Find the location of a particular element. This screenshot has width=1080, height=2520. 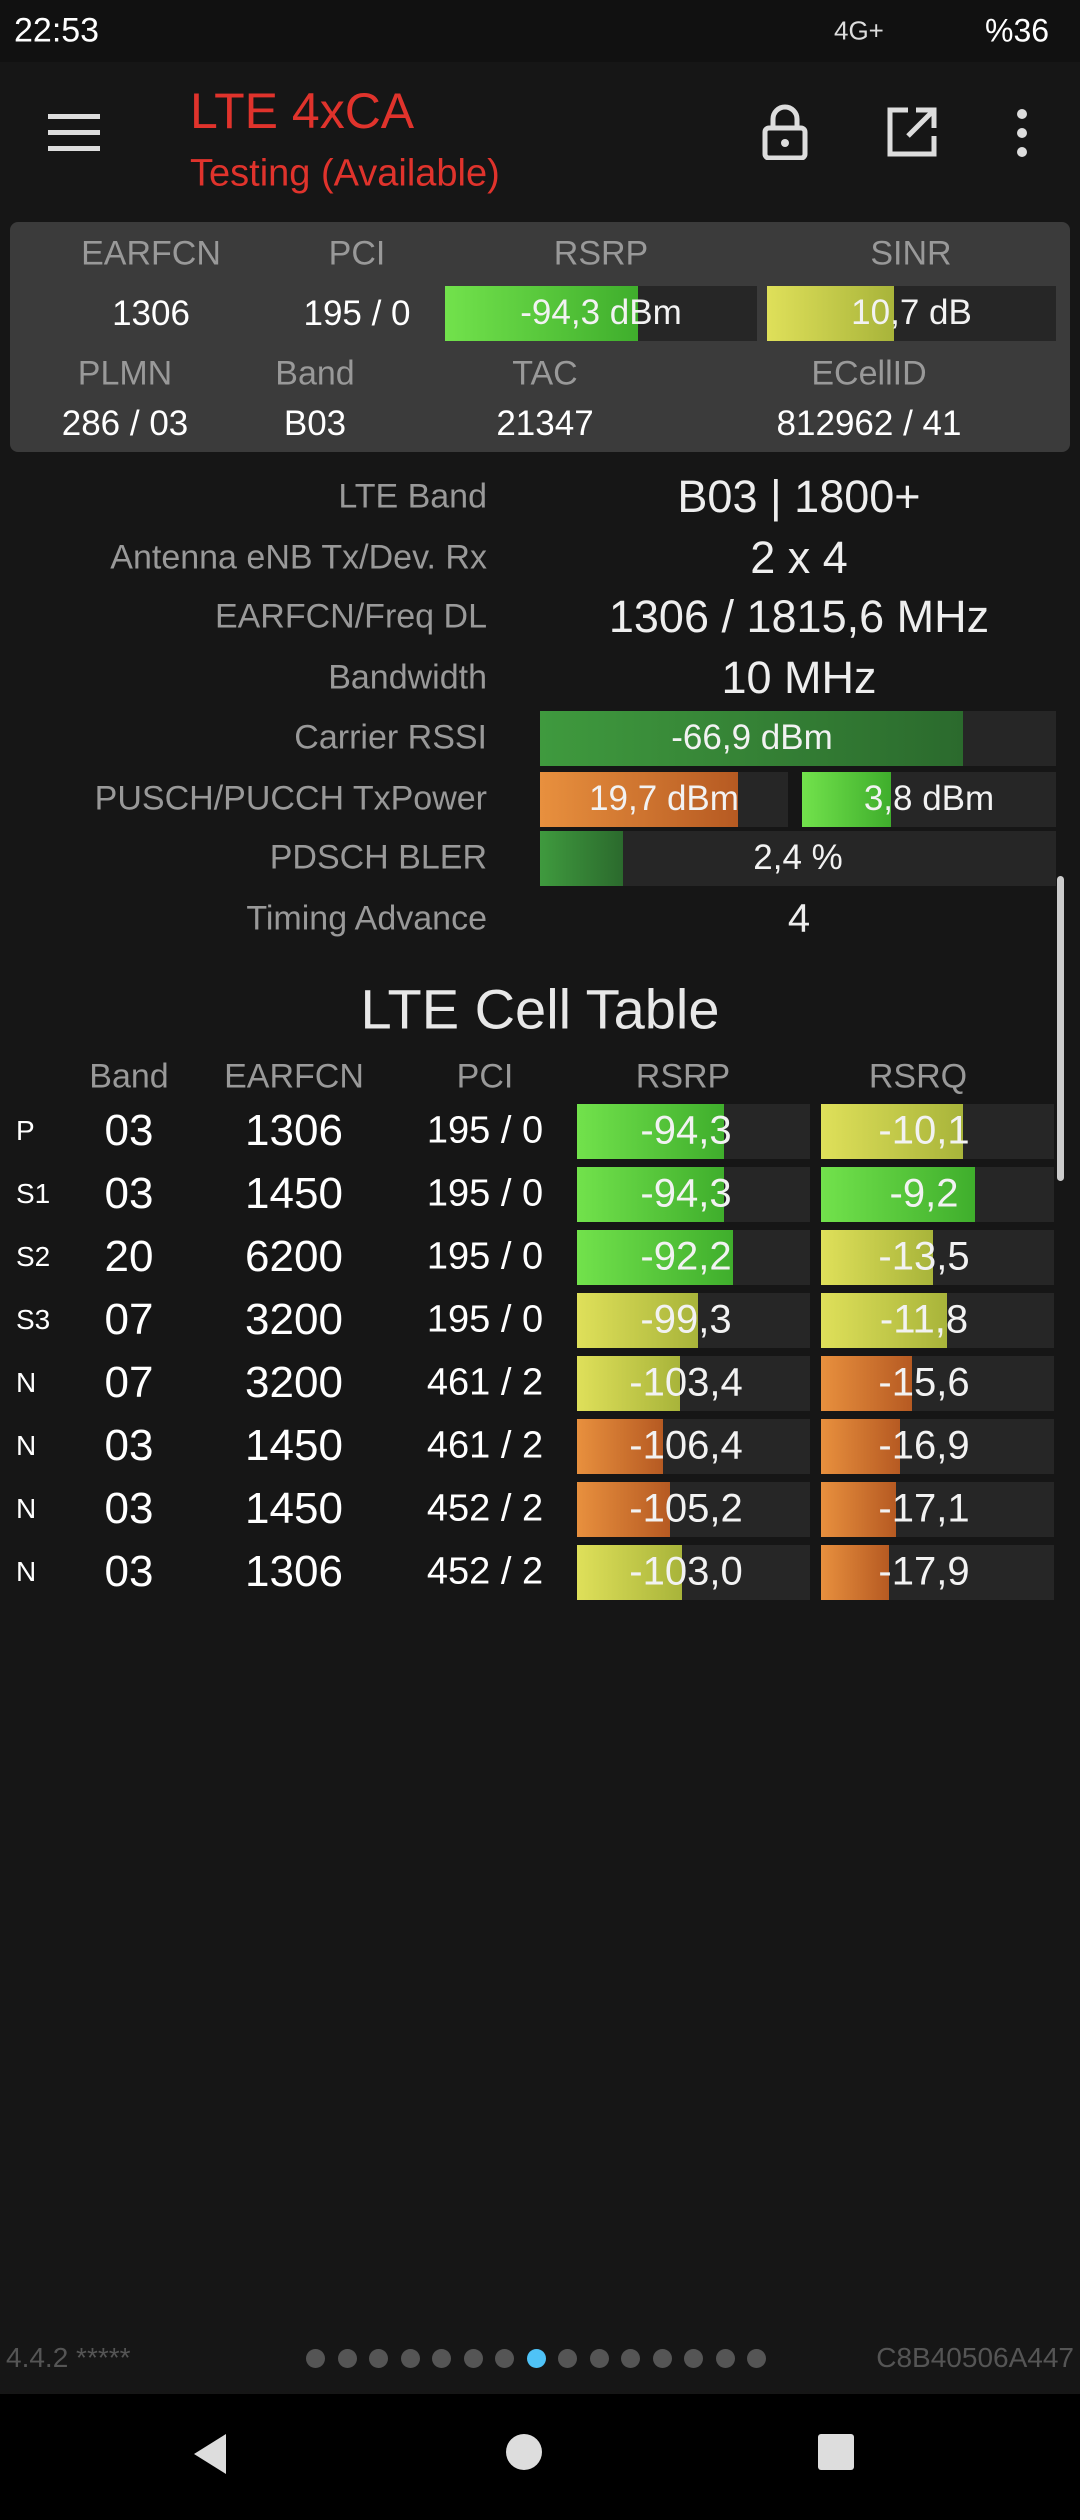

column-header: Band is located at coordinates (129, 1076).